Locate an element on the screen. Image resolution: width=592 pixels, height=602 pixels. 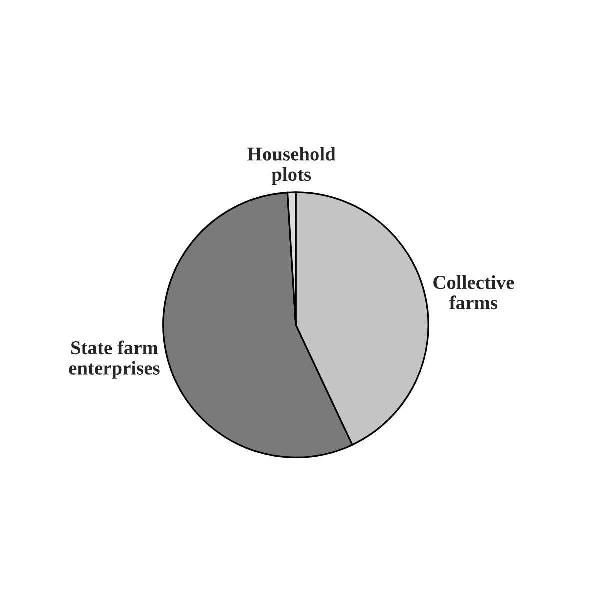
slice-label: State farm enterprises is located at coordinates (114, 359).